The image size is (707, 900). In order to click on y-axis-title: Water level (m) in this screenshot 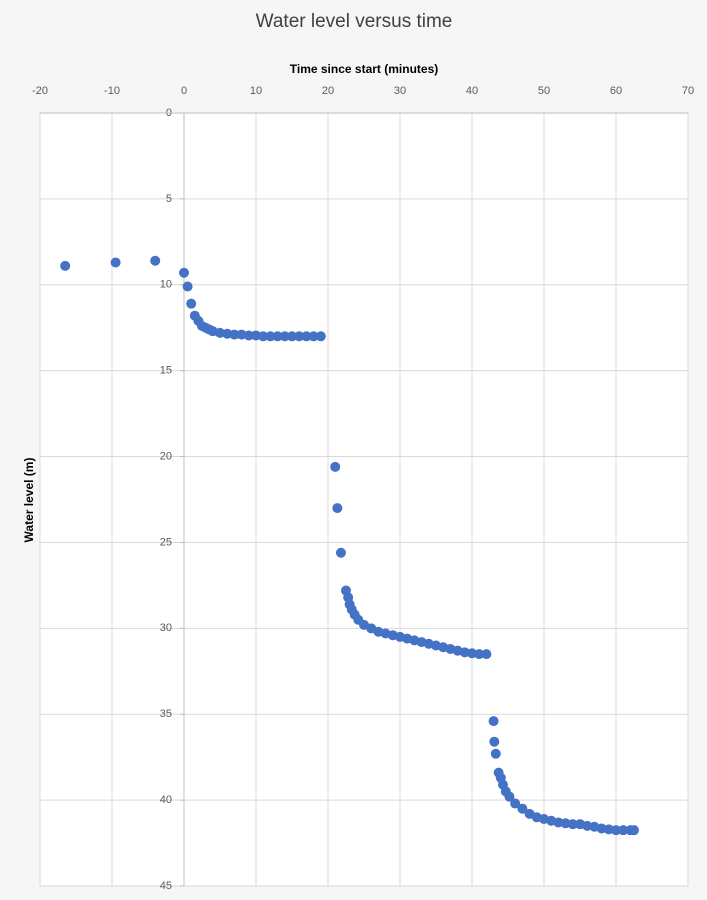, I will do `click(29, 500)`.